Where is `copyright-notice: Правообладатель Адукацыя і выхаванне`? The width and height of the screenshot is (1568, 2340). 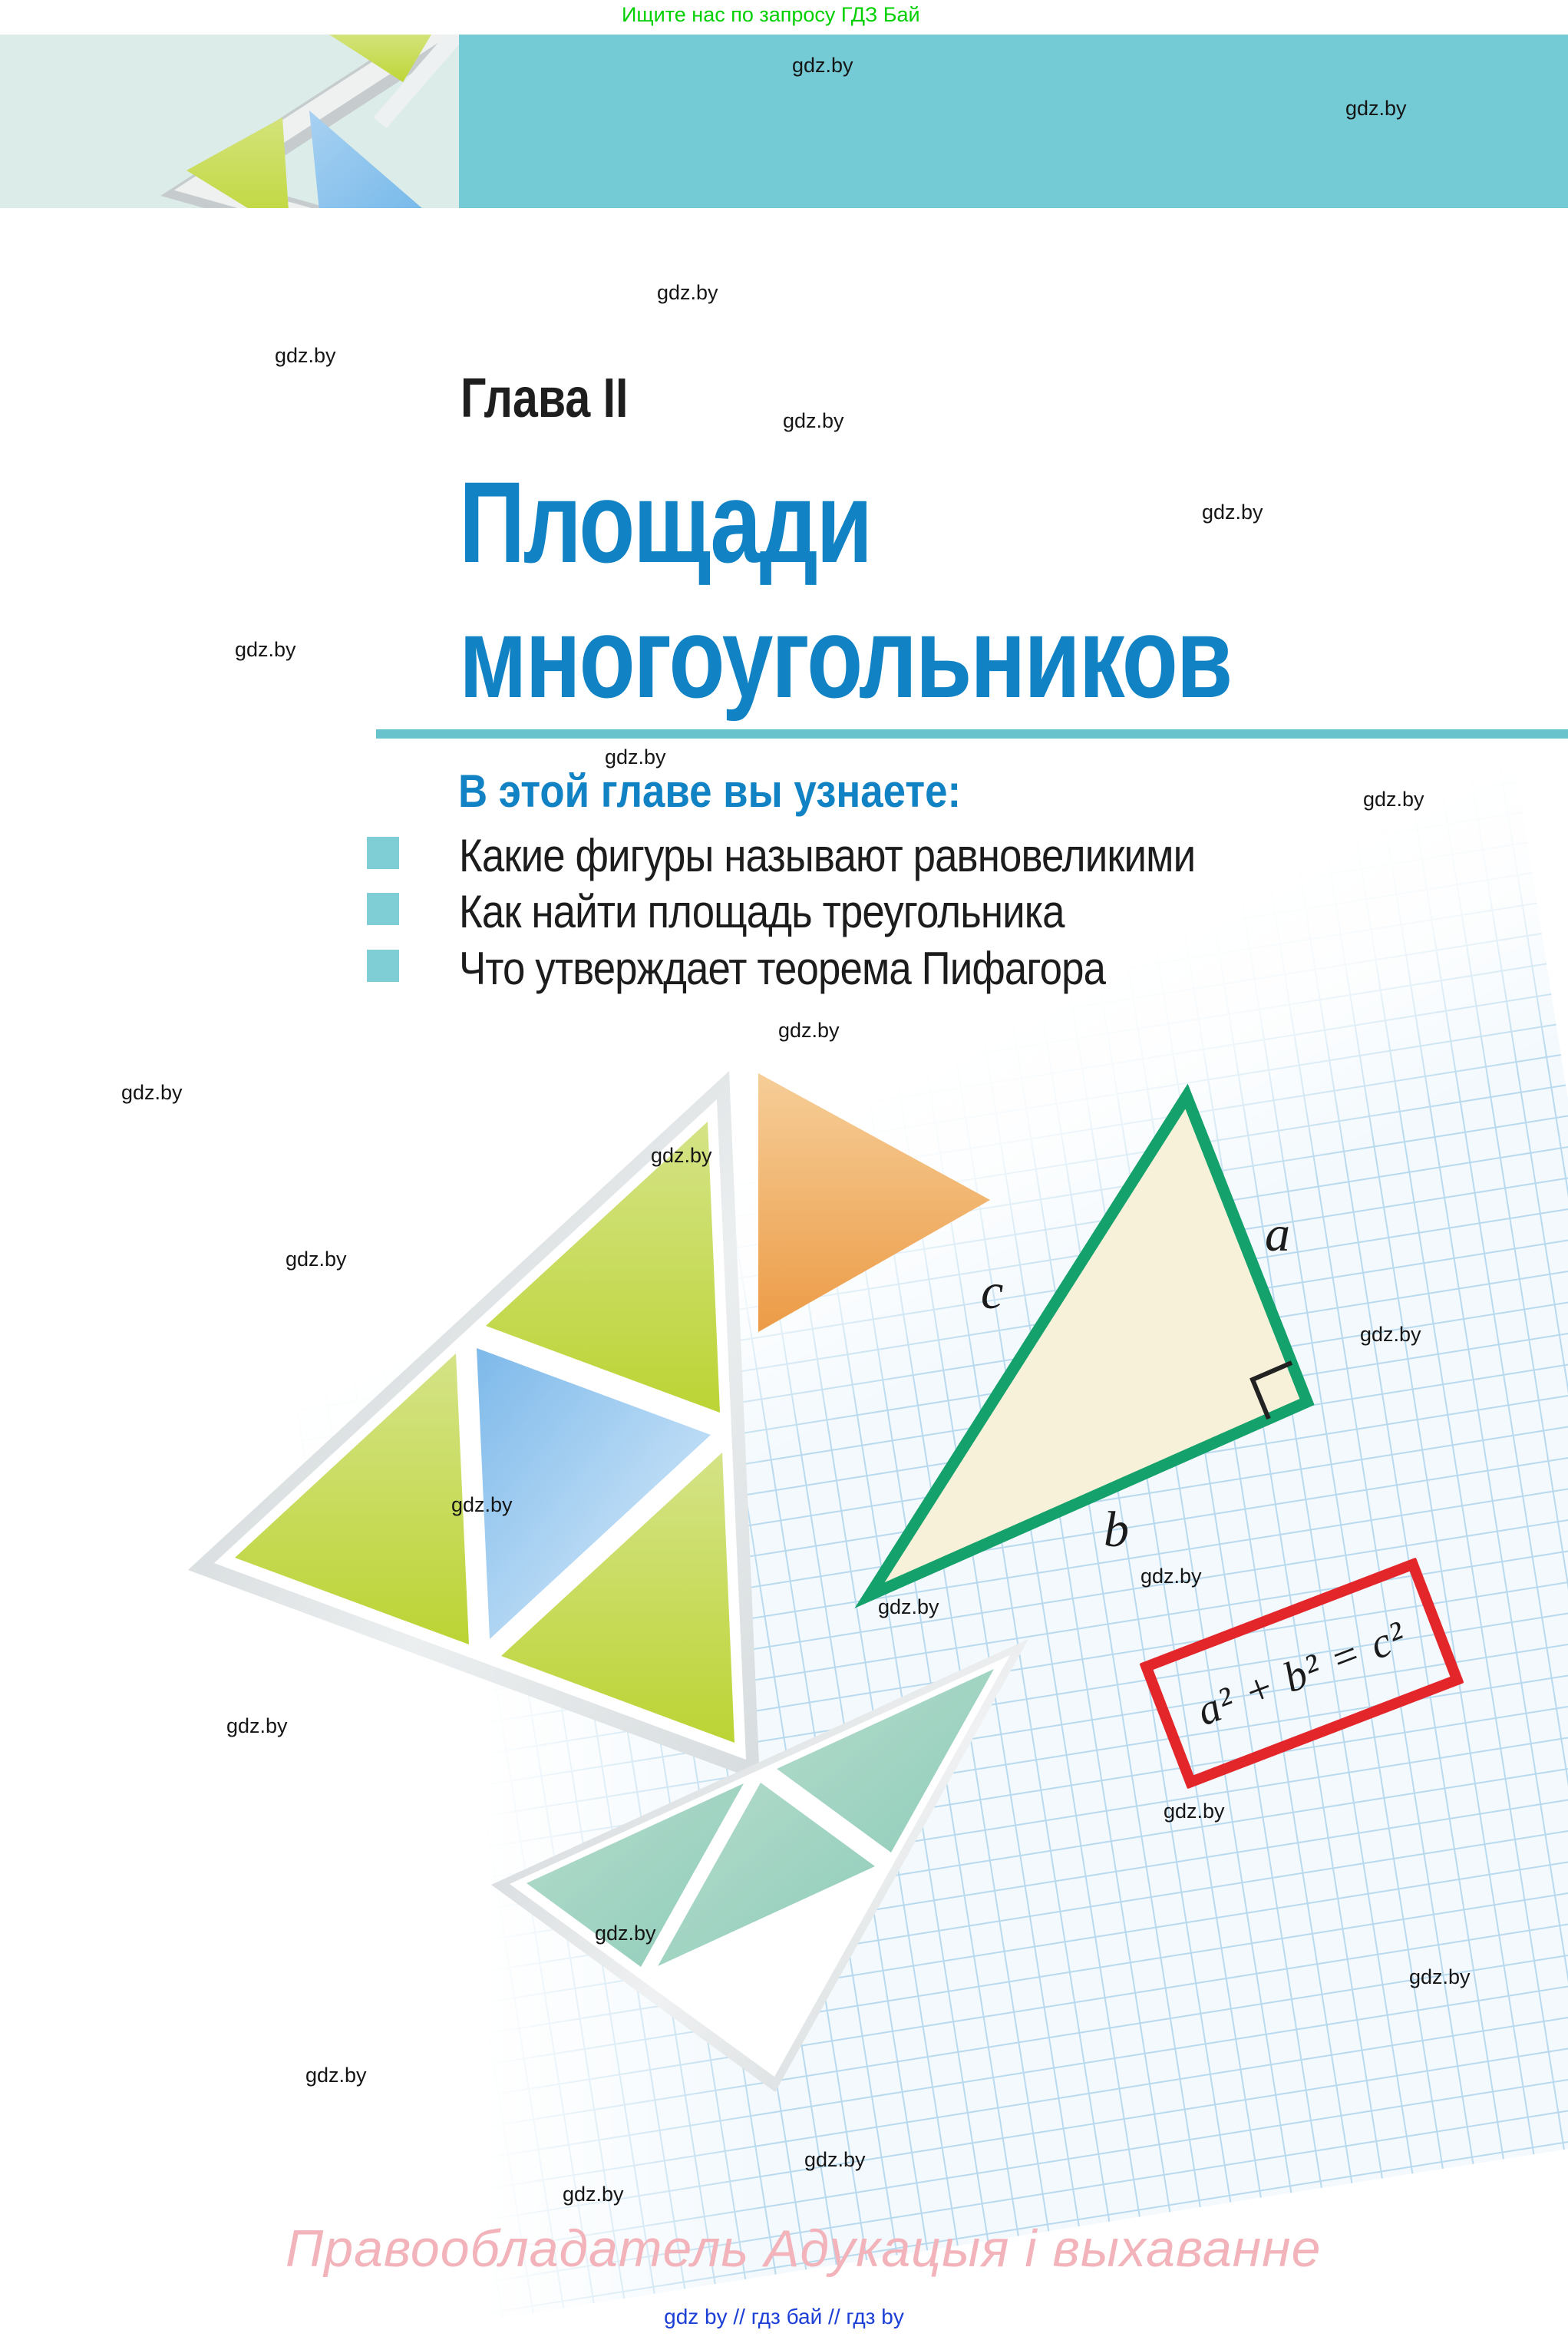 copyright-notice: Правообладатель Адукацыя і выхаванне is located at coordinates (804, 2248).